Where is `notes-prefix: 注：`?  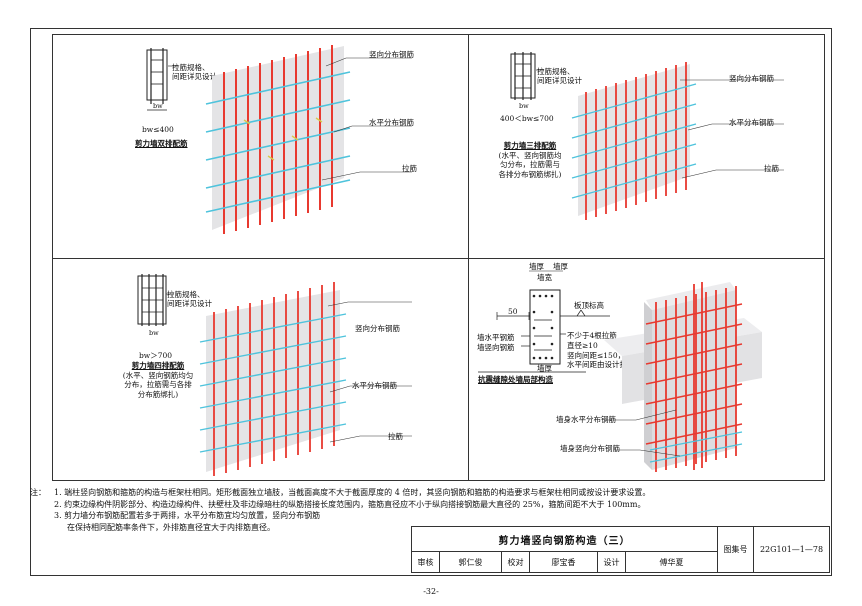 notes-prefix: 注： is located at coordinates (38, 492).